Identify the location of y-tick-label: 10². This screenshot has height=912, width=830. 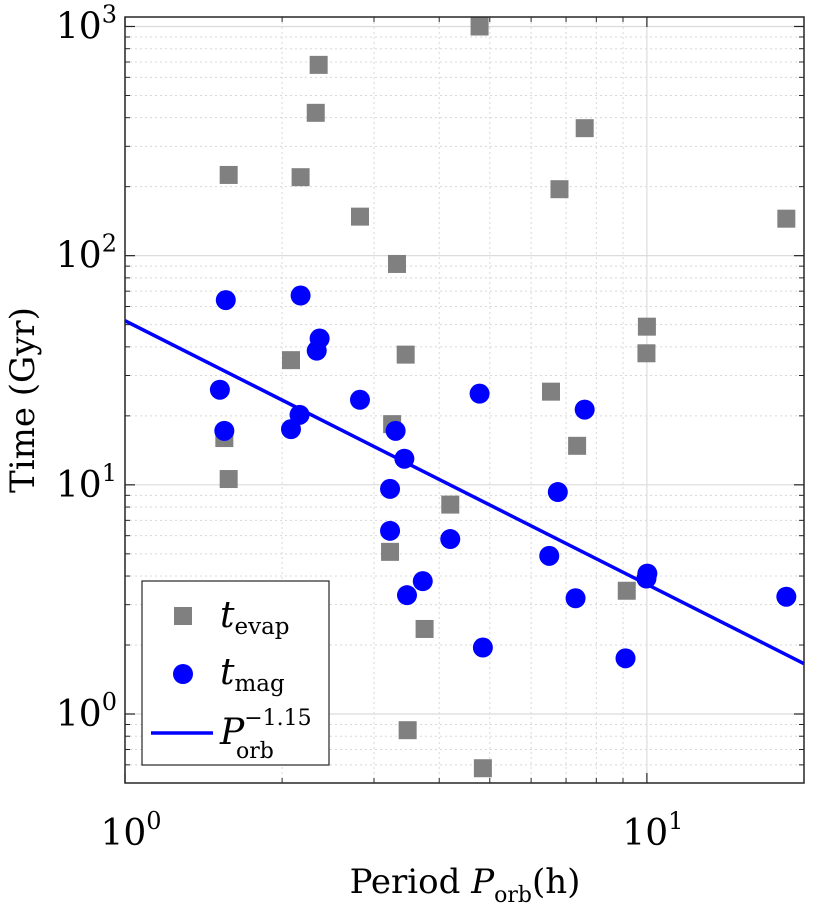
(86, 253).